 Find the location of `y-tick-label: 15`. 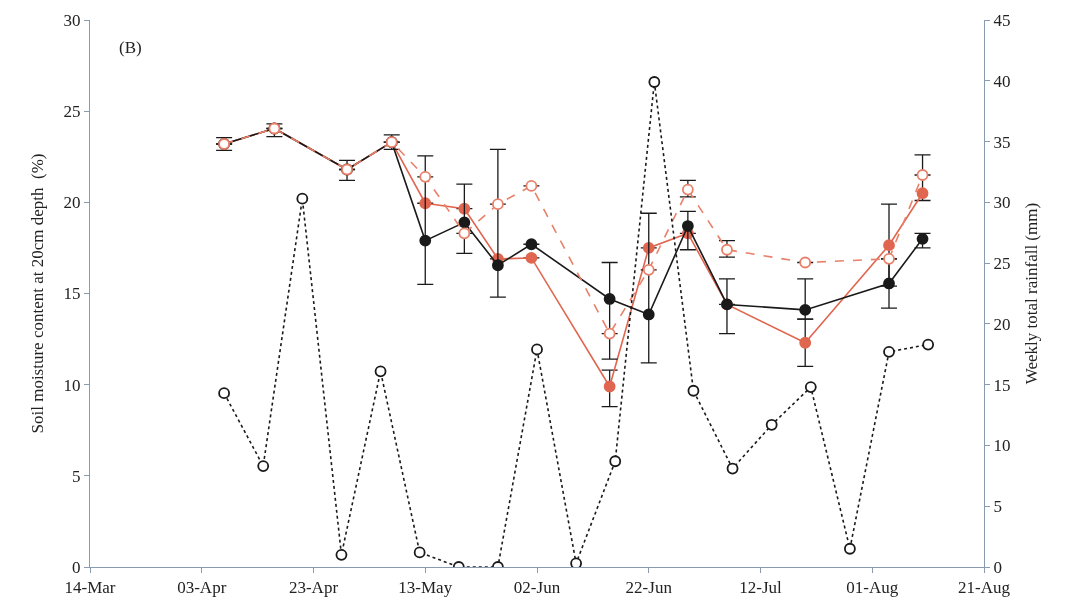

y-tick-label: 15 is located at coordinates (72, 294).